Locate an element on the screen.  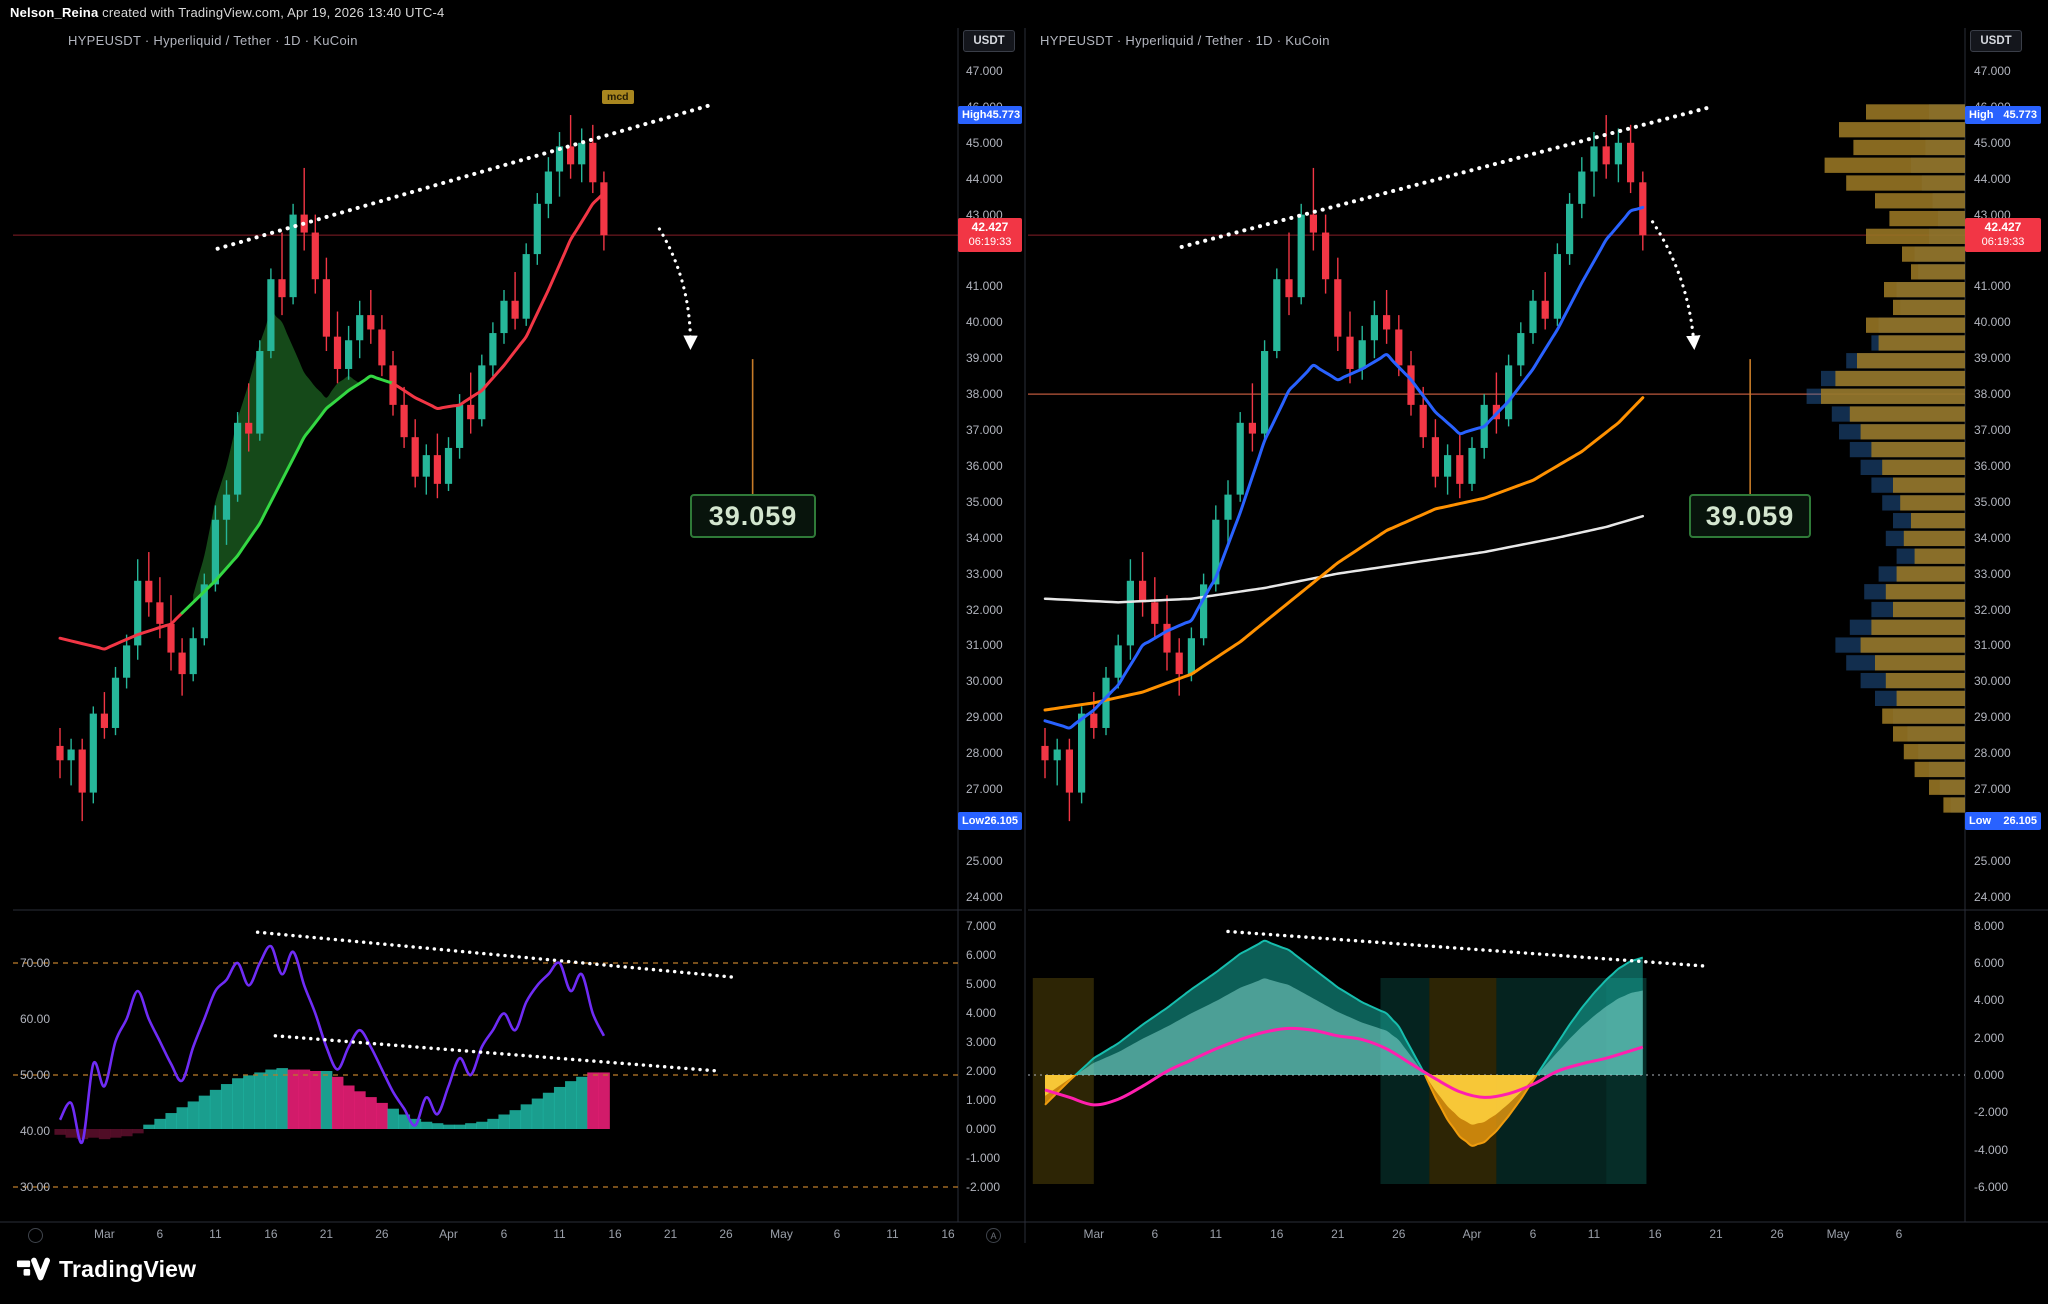
oscillator-tick-label: 0.000 is located at coordinates (1989, 1075).